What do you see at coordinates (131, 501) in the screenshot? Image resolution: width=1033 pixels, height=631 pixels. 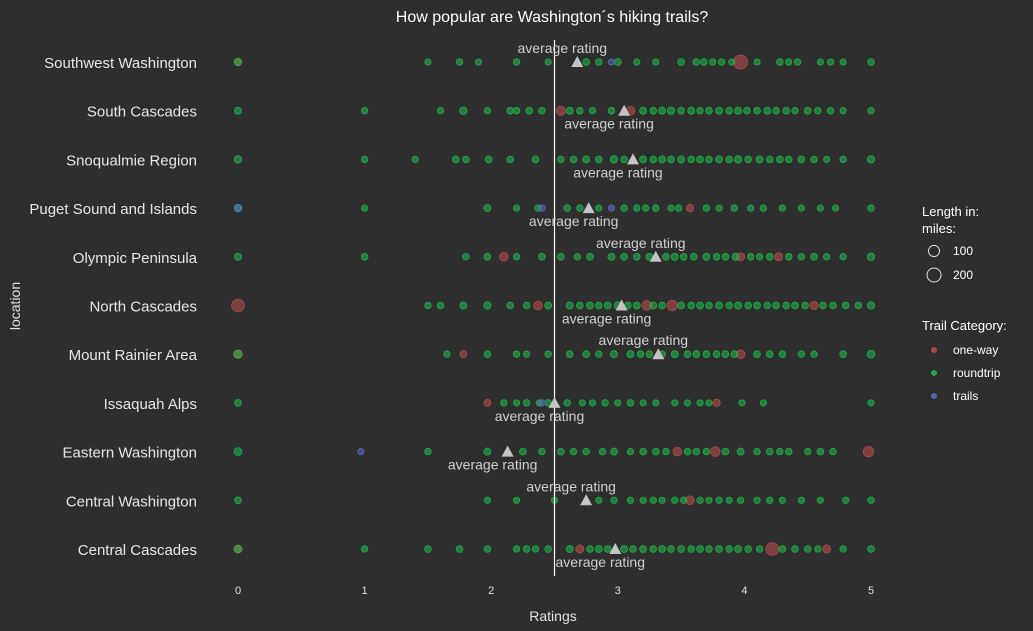 I see `y-tick-label-central-washington: Central Washington` at bounding box center [131, 501].